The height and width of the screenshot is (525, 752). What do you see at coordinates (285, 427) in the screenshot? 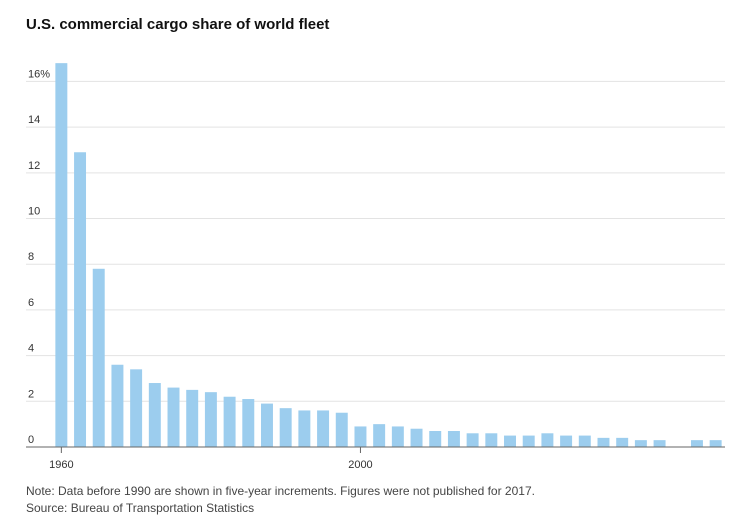
I see `bar-1996` at bounding box center [285, 427].